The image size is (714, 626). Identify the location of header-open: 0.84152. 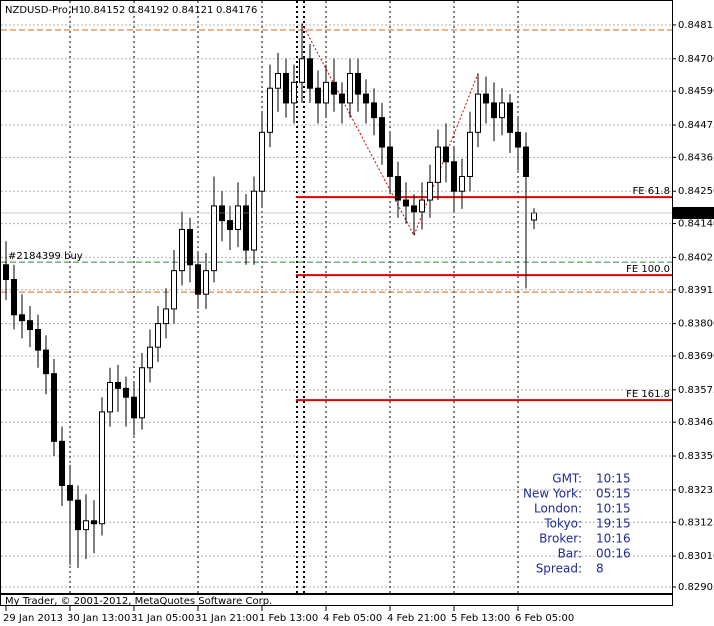
(104, 10).